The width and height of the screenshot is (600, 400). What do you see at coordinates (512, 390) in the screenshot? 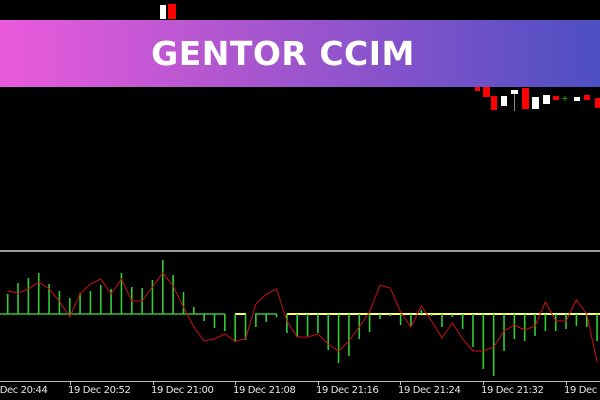
I see `time-label: 19 Dec 21:32` at bounding box center [512, 390].